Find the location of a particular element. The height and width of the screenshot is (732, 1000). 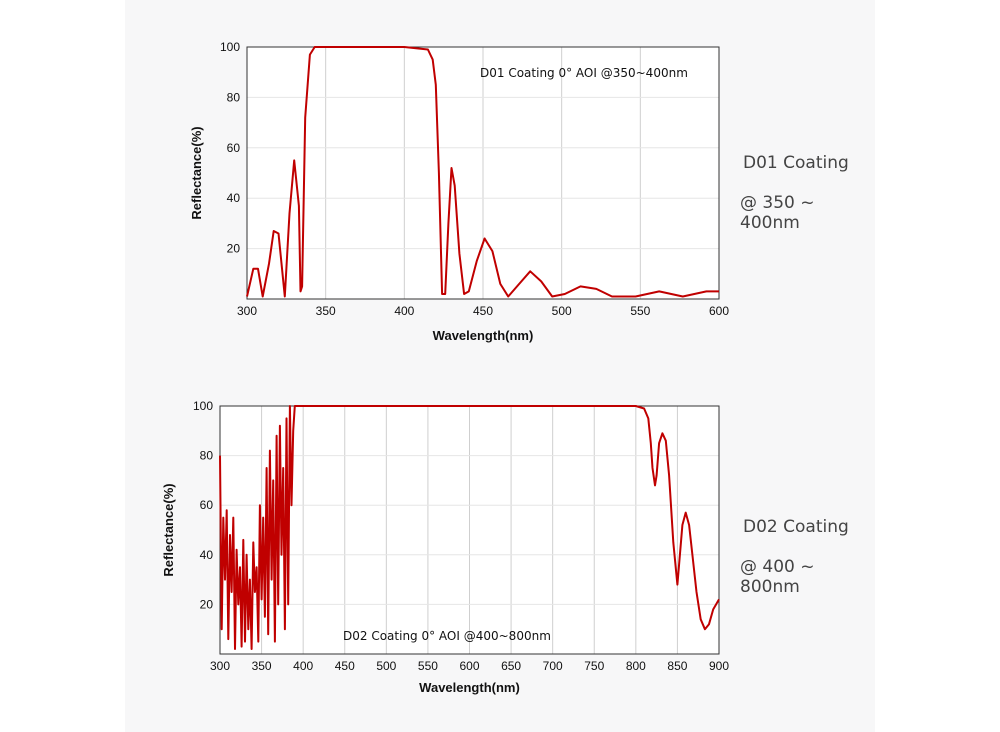

d02-side-title: D02 Coating is located at coordinates (796, 527).